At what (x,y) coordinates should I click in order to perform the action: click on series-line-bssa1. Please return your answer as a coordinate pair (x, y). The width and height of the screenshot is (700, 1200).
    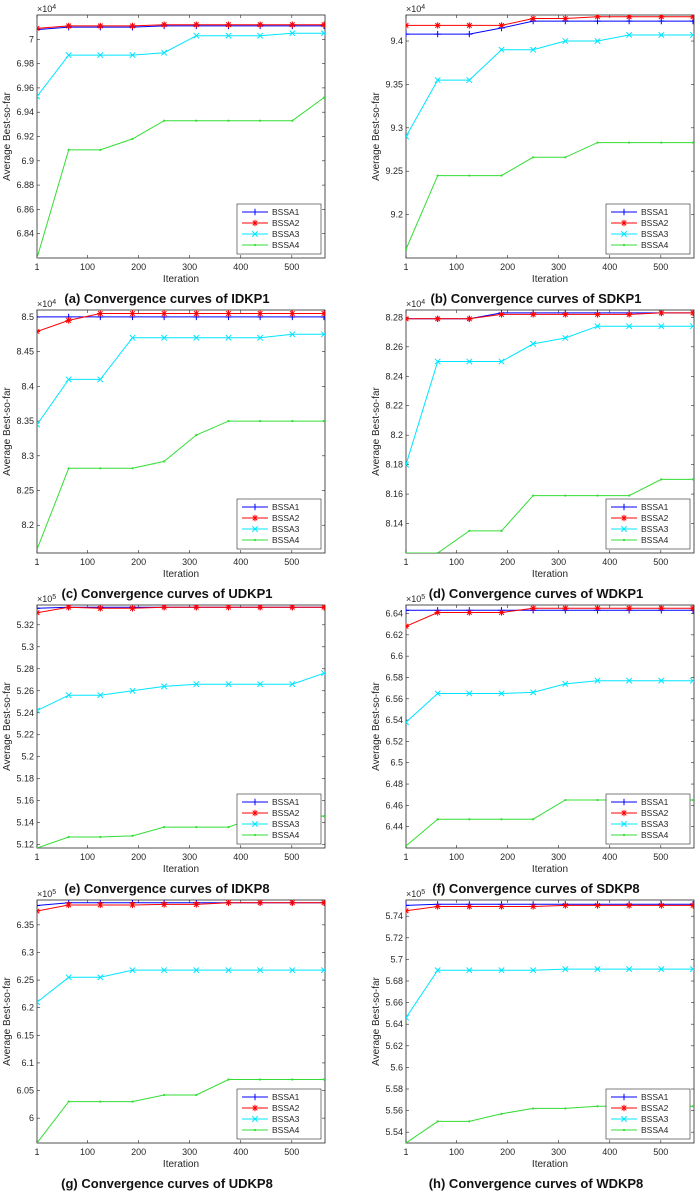
    Looking at the image, I should click on (549, 904).